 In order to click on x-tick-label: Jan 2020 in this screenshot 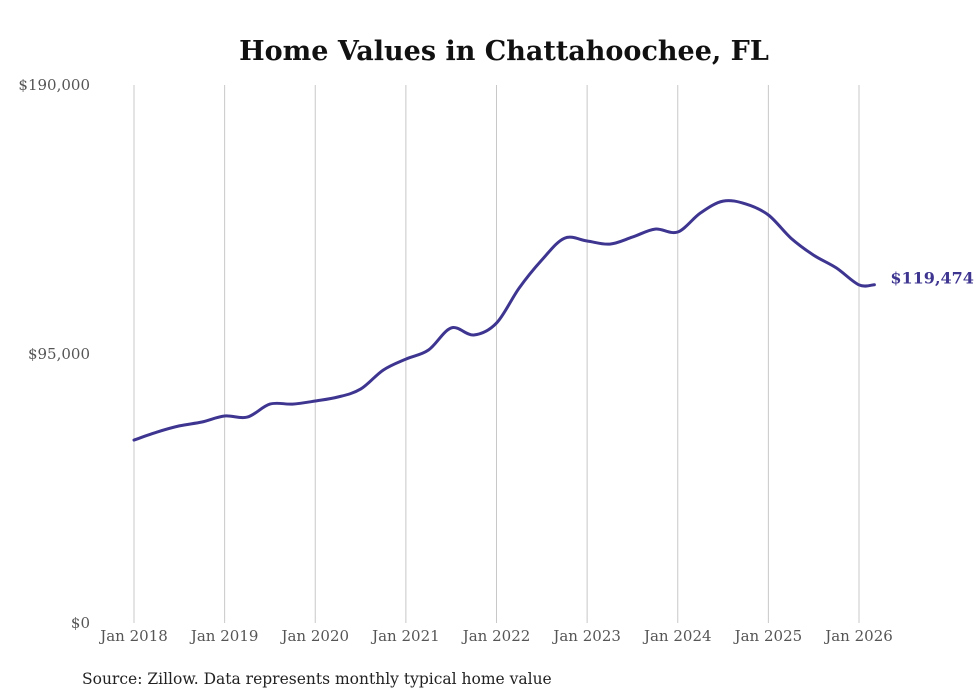, I will do `click(314, 636)`.